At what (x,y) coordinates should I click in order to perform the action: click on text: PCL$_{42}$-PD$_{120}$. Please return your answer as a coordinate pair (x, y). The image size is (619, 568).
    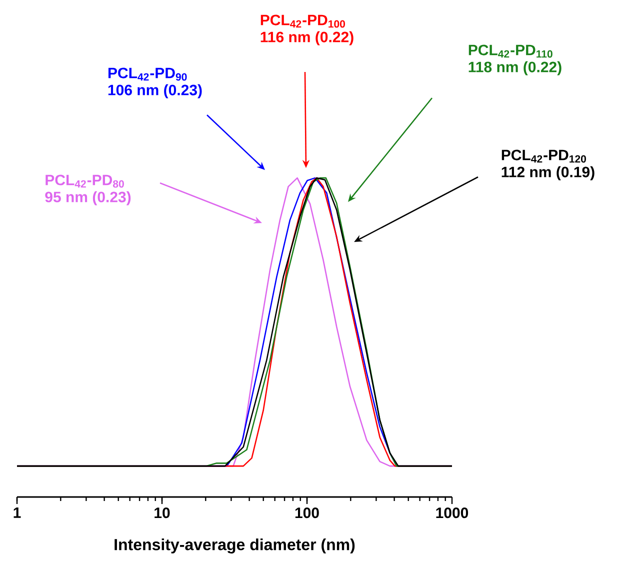
    Looking at the image, I should click on (544, 156).